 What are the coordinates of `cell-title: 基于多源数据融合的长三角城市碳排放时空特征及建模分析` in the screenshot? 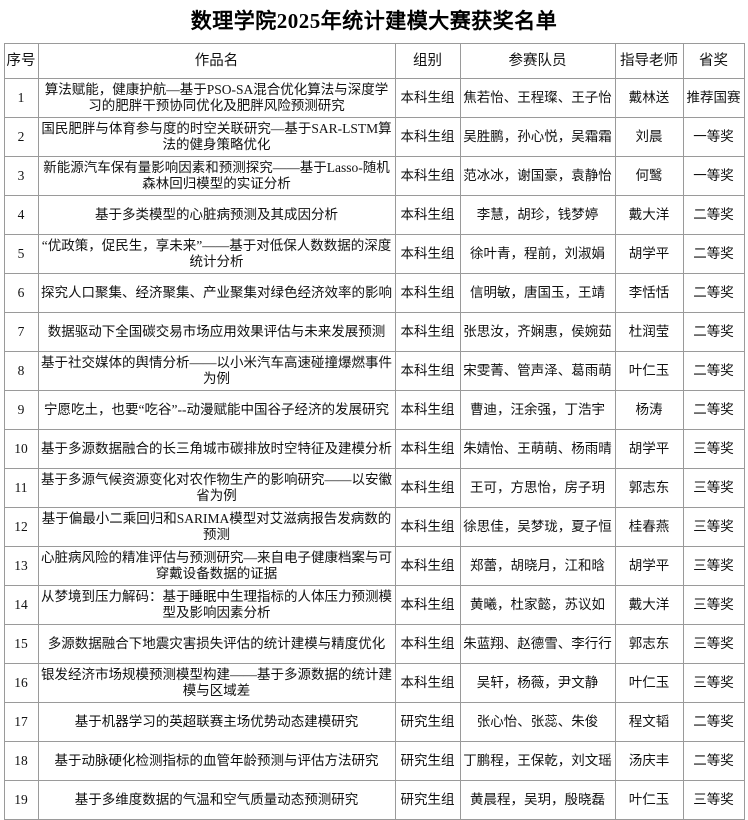 It's located at (216, 449).